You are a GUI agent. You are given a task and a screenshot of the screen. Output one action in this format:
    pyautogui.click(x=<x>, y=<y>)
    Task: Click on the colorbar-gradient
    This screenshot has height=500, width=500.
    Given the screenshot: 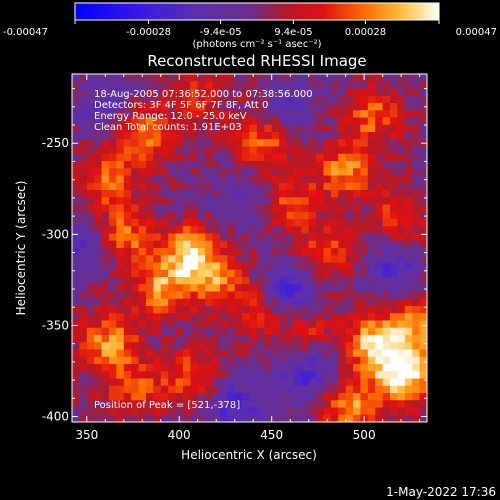 What is the action you would take?
    pyautogui.click(x=257, y=11)
    